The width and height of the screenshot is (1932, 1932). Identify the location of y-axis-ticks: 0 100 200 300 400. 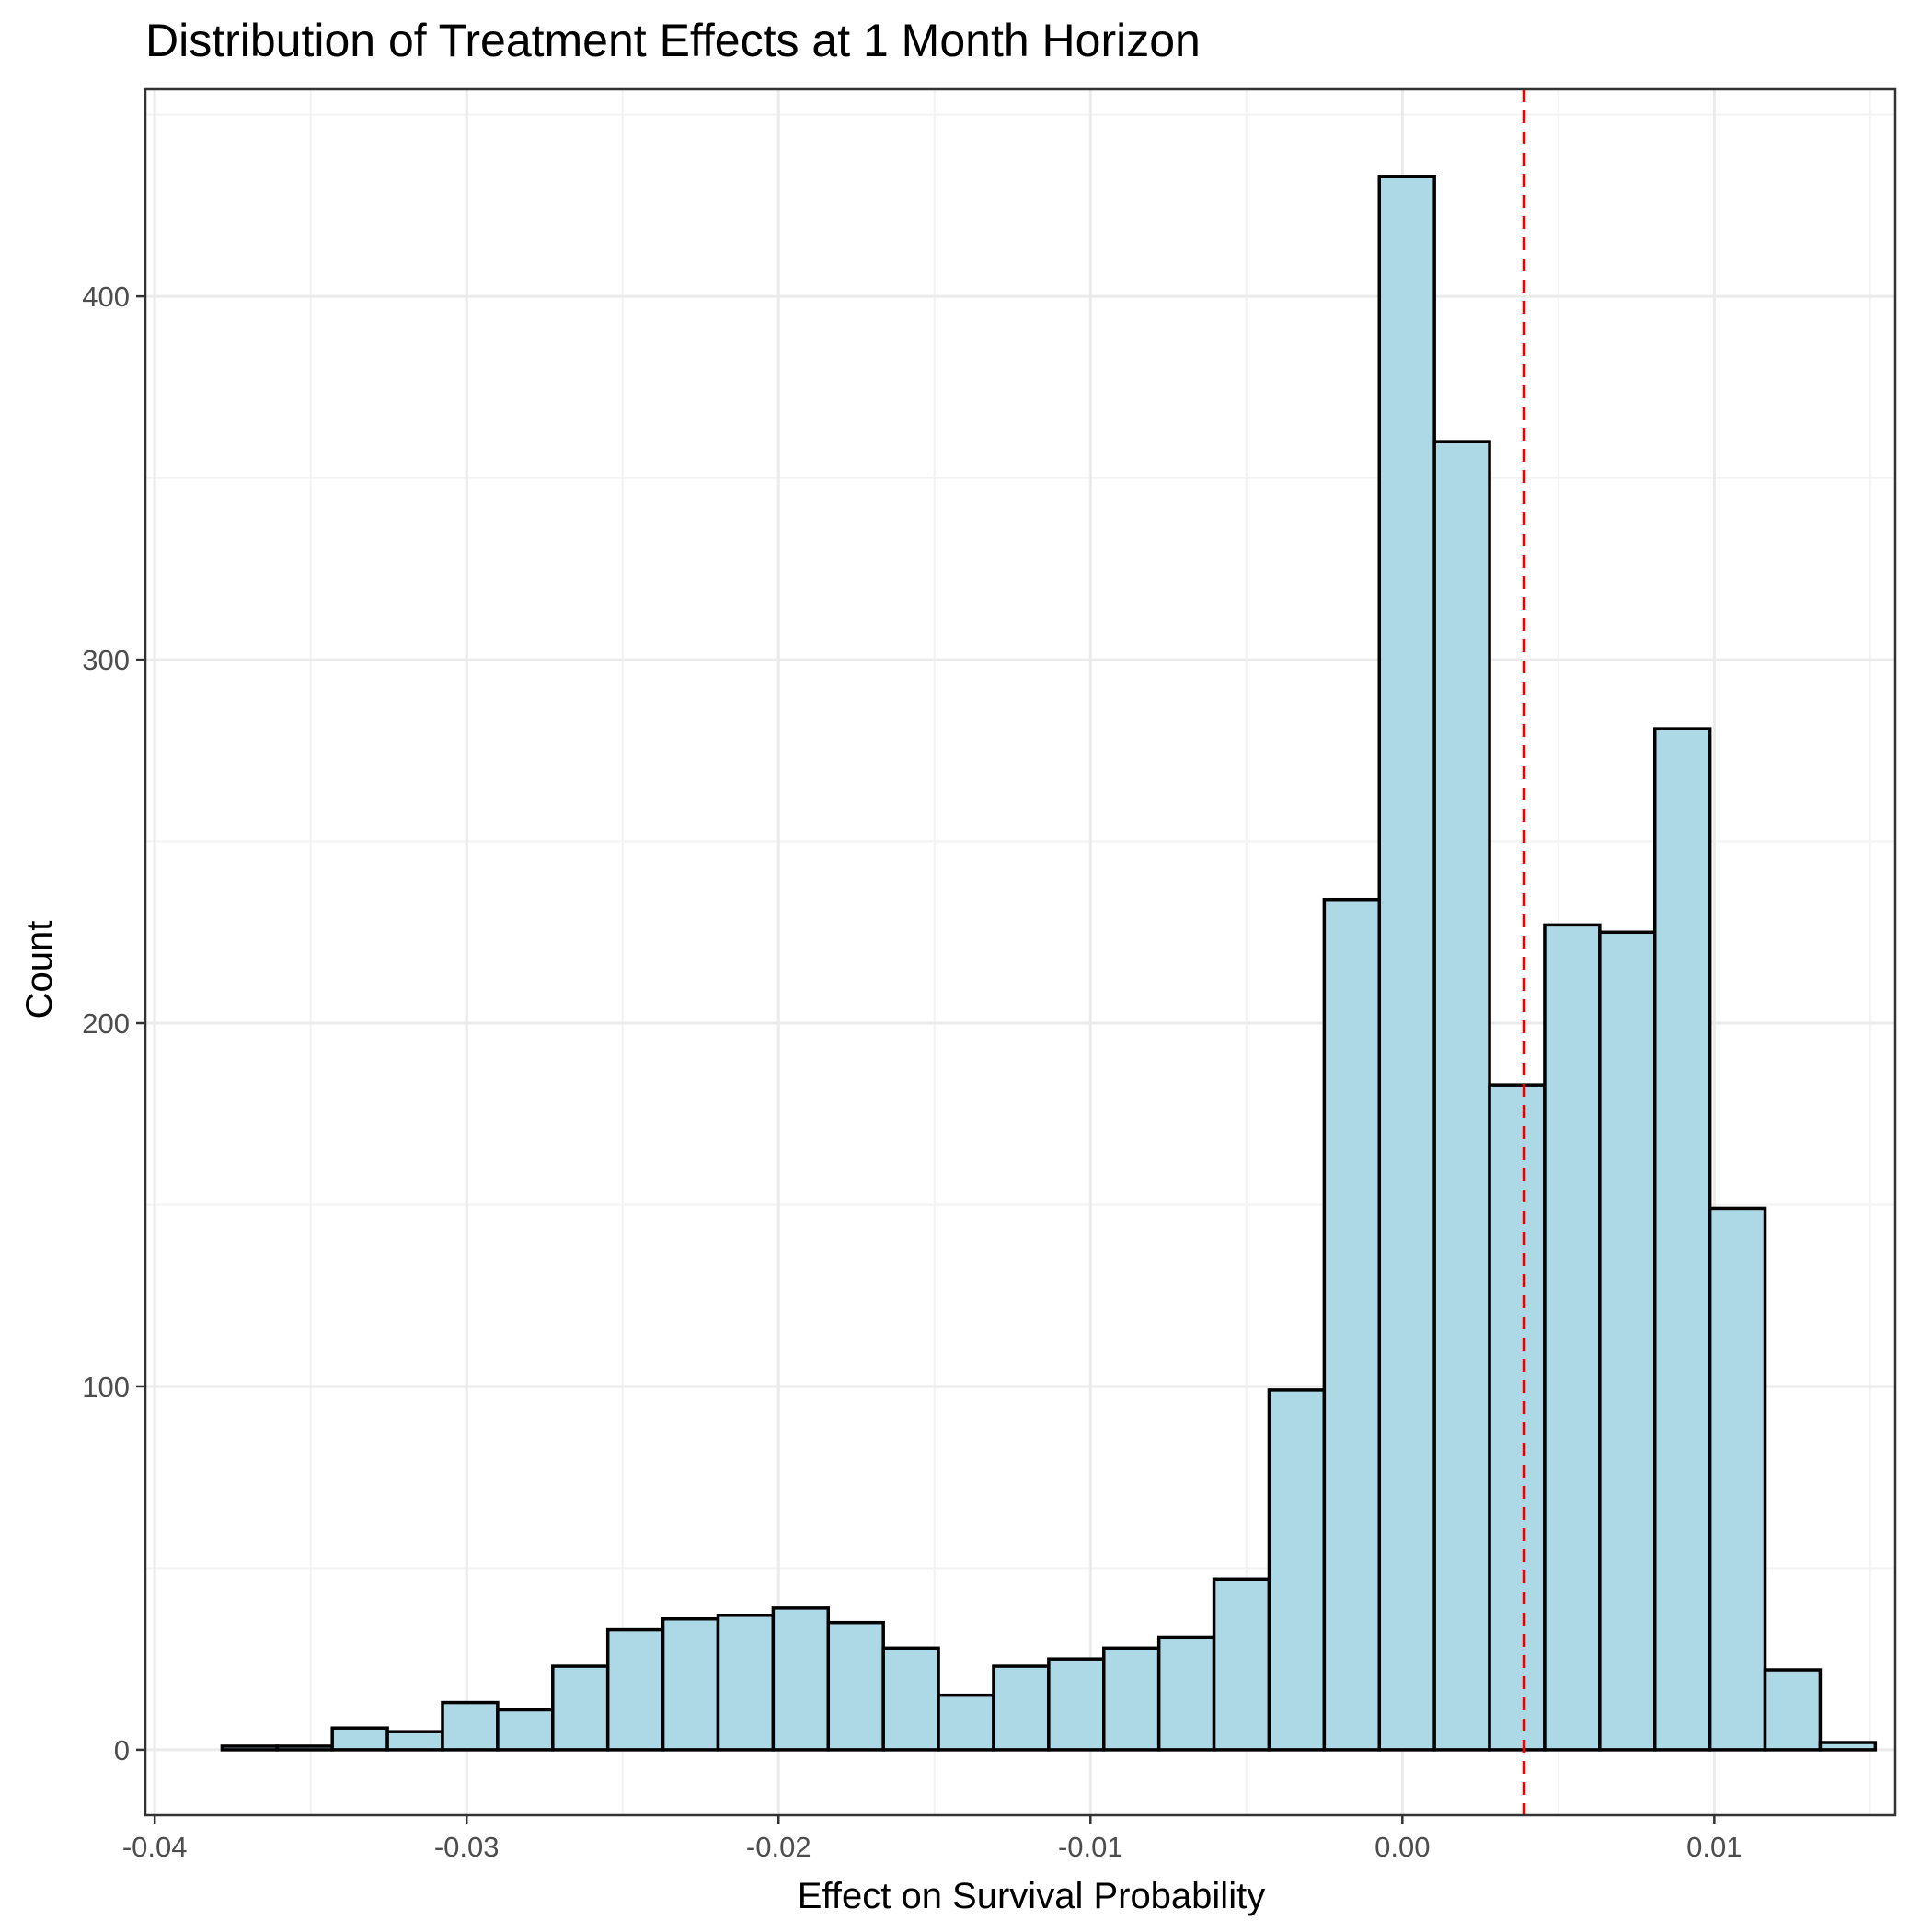
(113, 1023).